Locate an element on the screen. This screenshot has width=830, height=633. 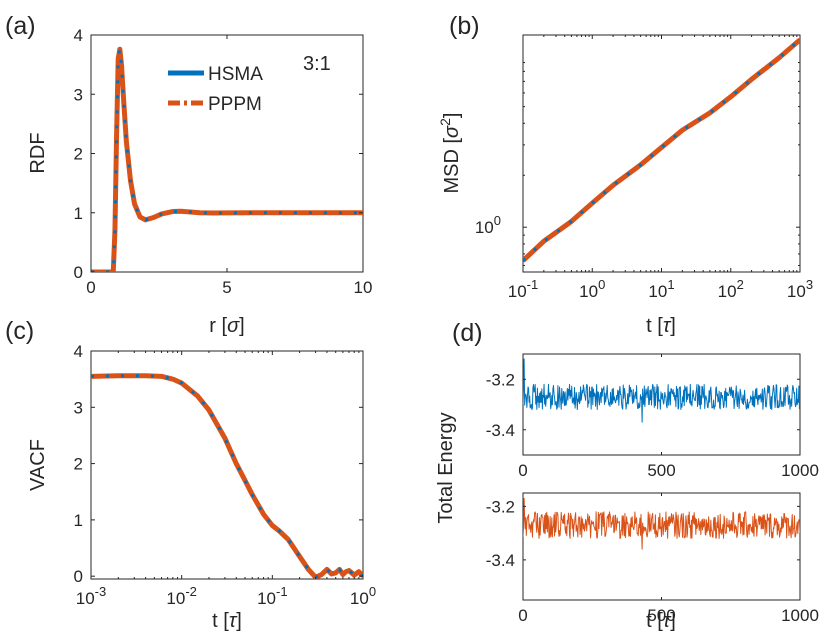
panel-d-bottom-series is located at coordinates (661, 523).